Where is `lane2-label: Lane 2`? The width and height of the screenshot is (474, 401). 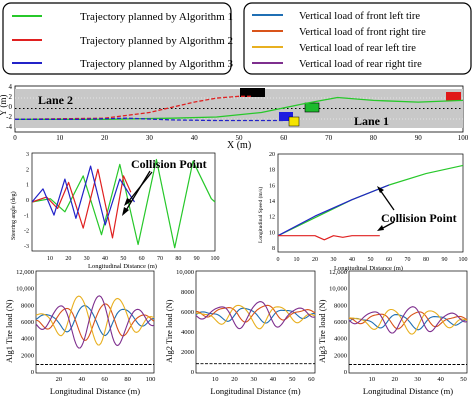 lane2-label: Lane 2 is located at coordinates (55, 100).